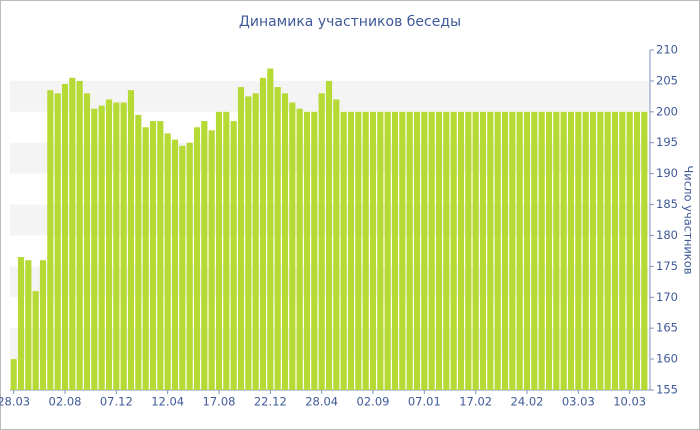 Image resolution: width=700 pixels, height=430 pixels. What do you see at coordinates (321, 402) in the screenshot?
I see `x-tick-label: 28.04` at bounding box center [321, 402].